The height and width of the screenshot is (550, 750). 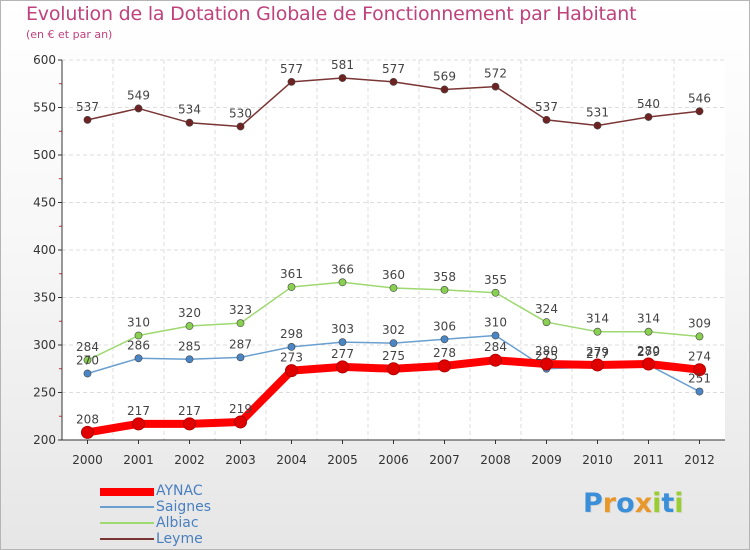 What do you see at coordinates (393, 275) in the screenshot?
I see `data-label-albiac: 360` at bounding box center [393, 275].